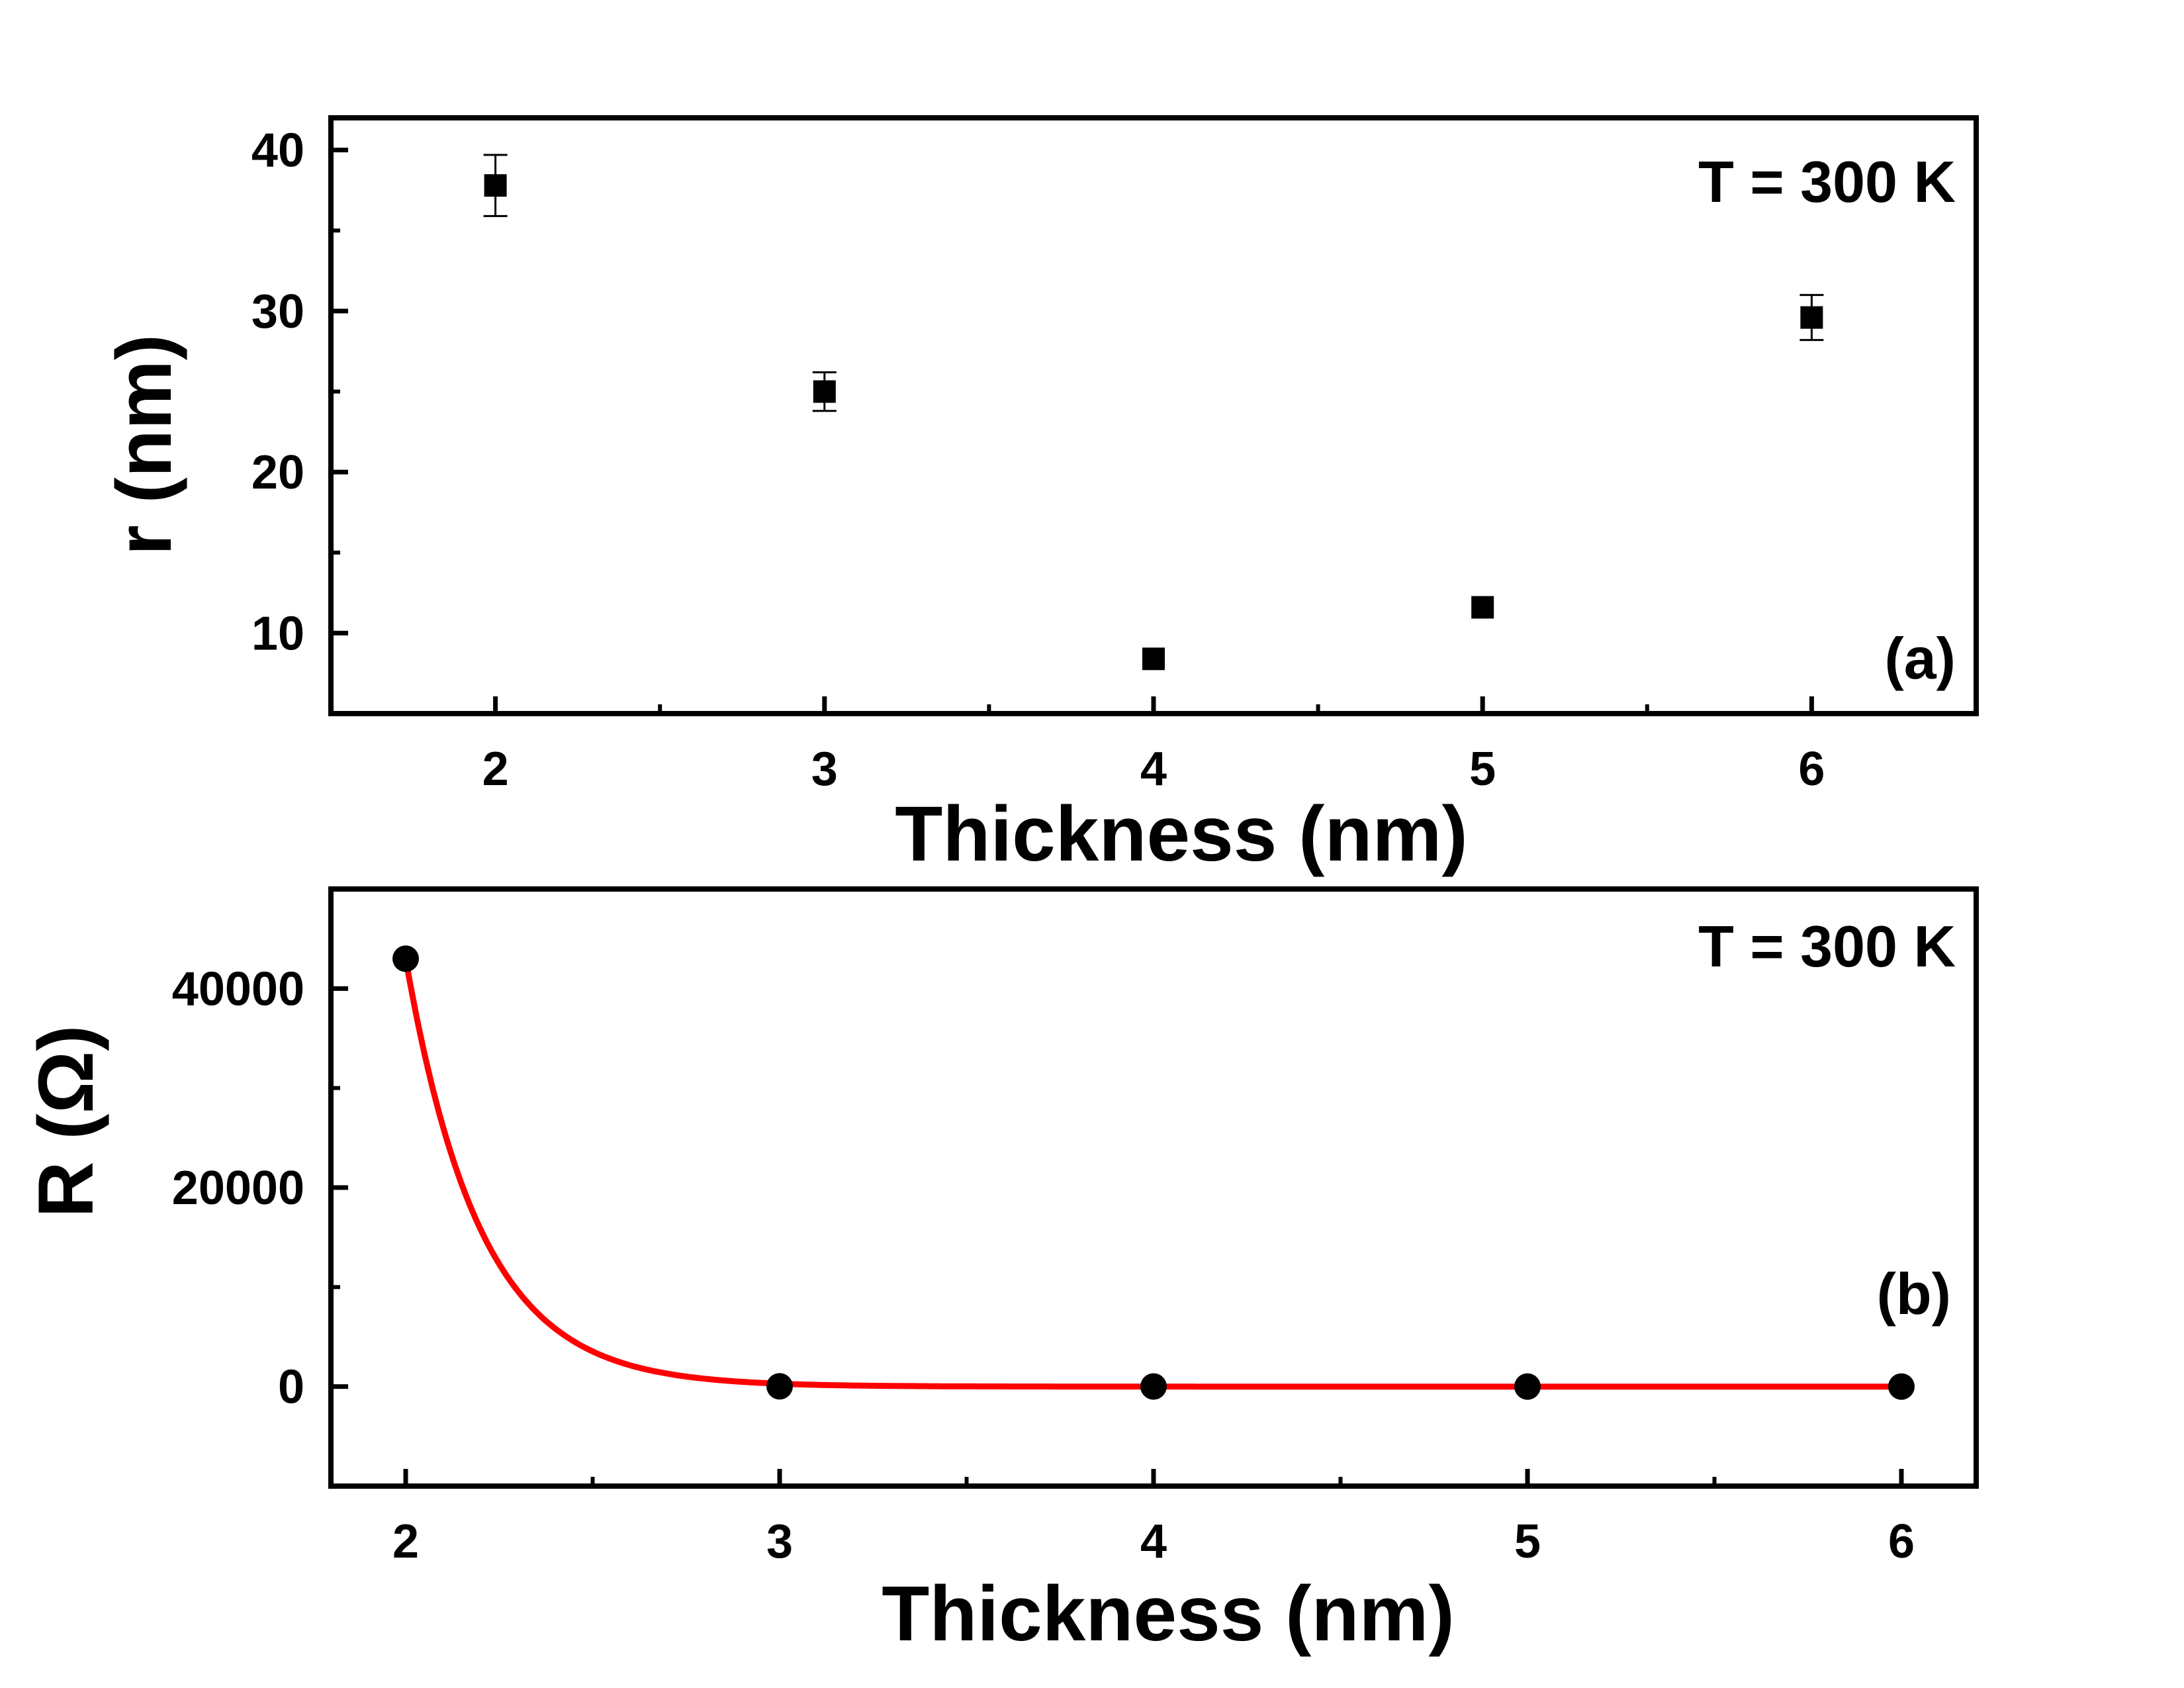 Image resolution: width=2184 pixels, height=1688 pixels. I want to click on y-tick-label: 10, so click(277, 633).